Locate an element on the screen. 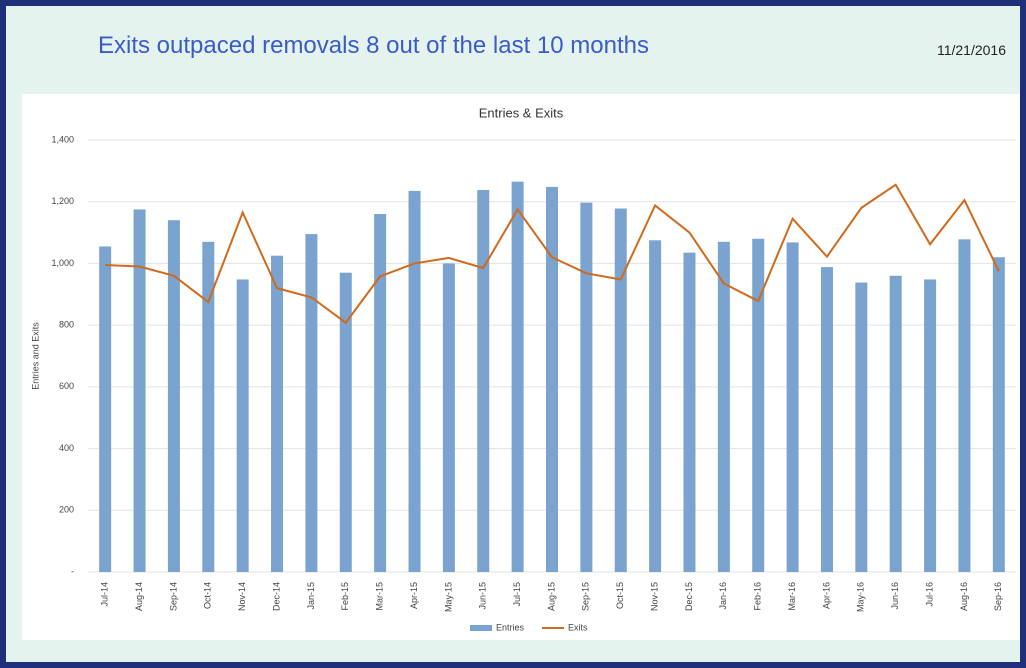 The width and height of the screenshot is (1026, 668). y-tick-label: - is located at coordinates (72, 571).